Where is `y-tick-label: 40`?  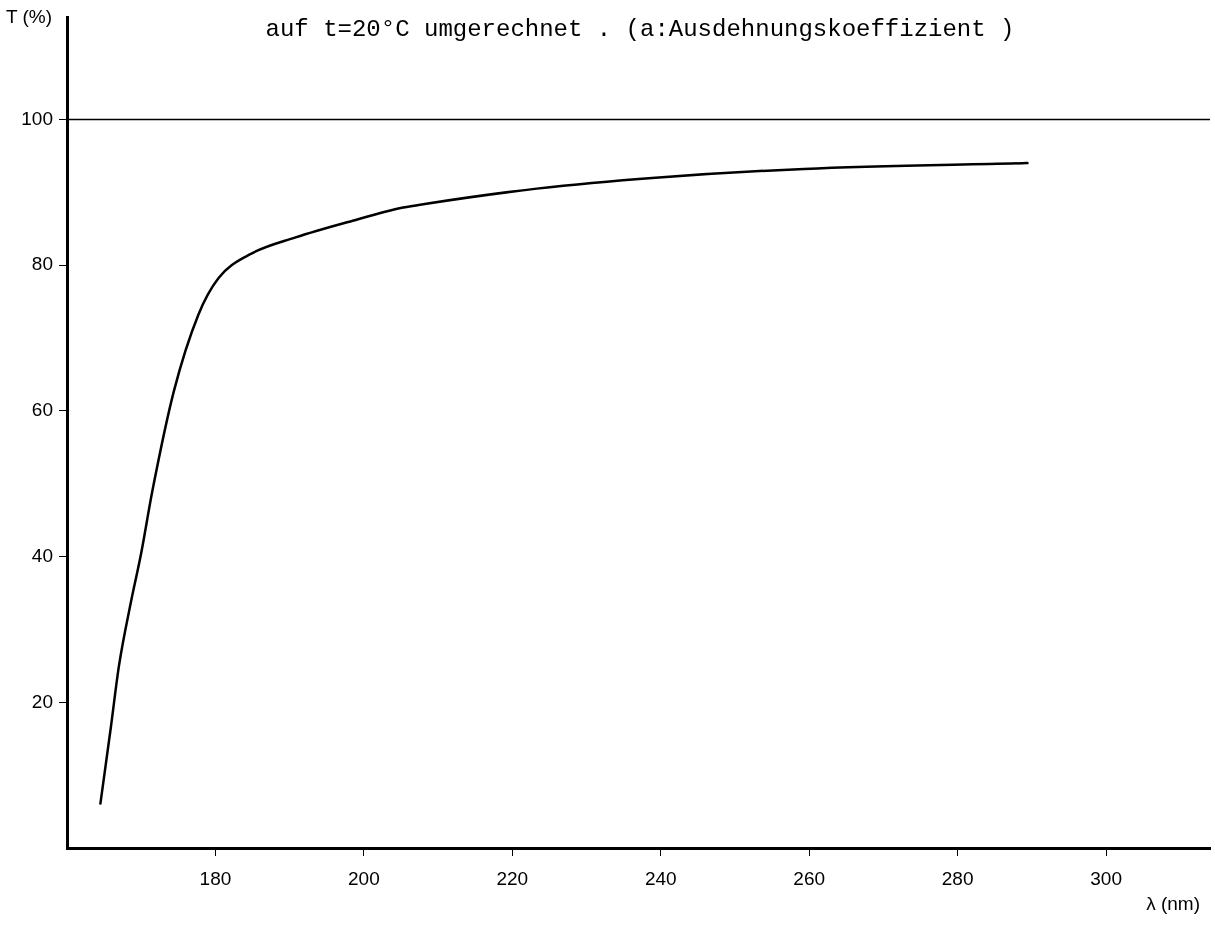 y-tick-label: 40 is located at coordinates (42, 555).